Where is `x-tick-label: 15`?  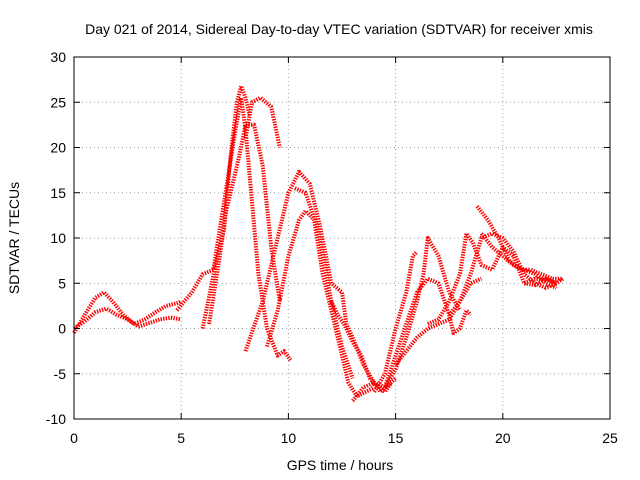 x-tick-label: 15 is located at coordinates (396, 438).